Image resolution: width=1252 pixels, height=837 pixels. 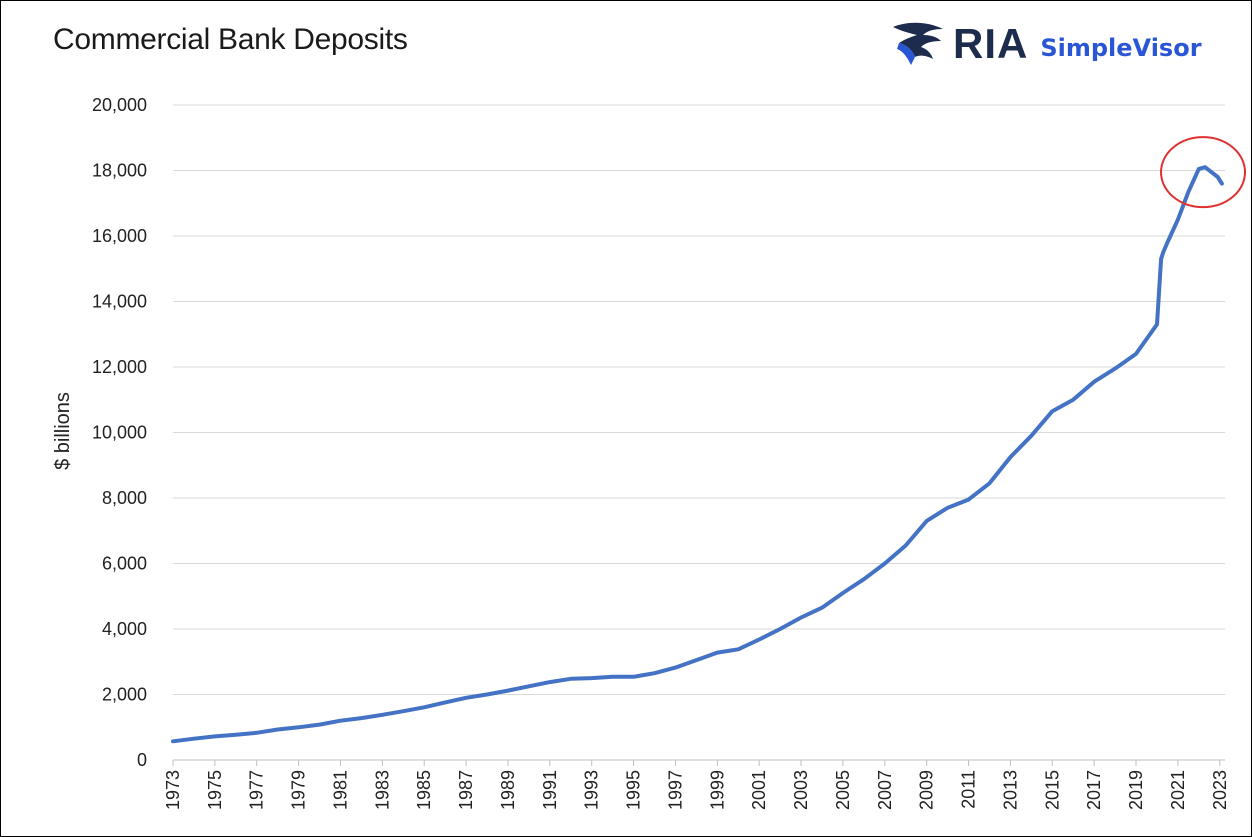 What do you see at coordinates (173, 790) in the screenshot?
I see `x-tick-label: 1973` at bounding box center [173, 790].